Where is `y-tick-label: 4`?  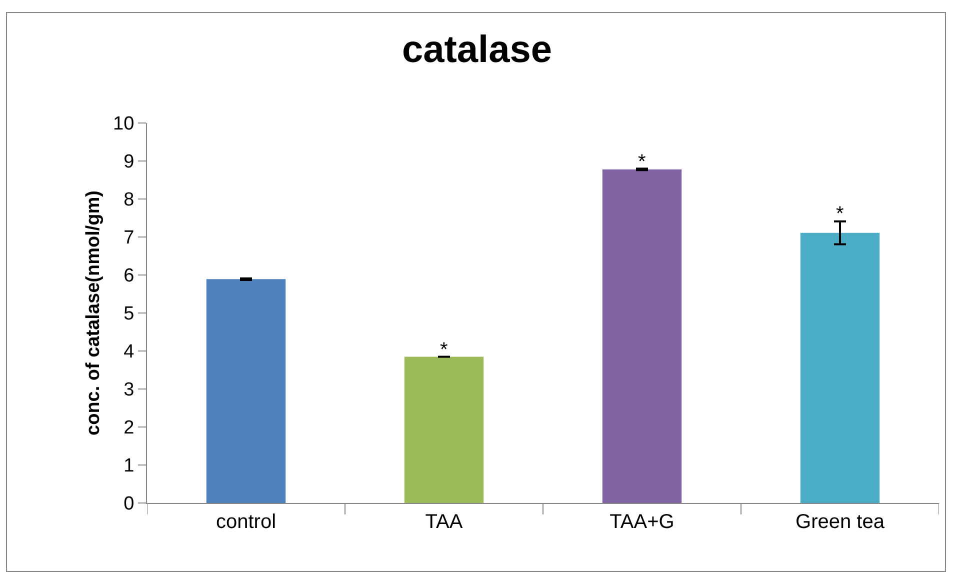
y-tick-label: 4 is located at coordinates (129, 352).